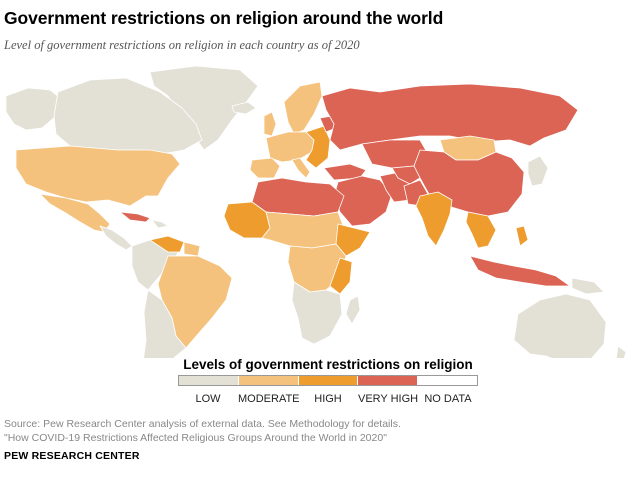 The height and width of the screenshot is (483, 640). I want to click on region-canada, so click(128, 116).